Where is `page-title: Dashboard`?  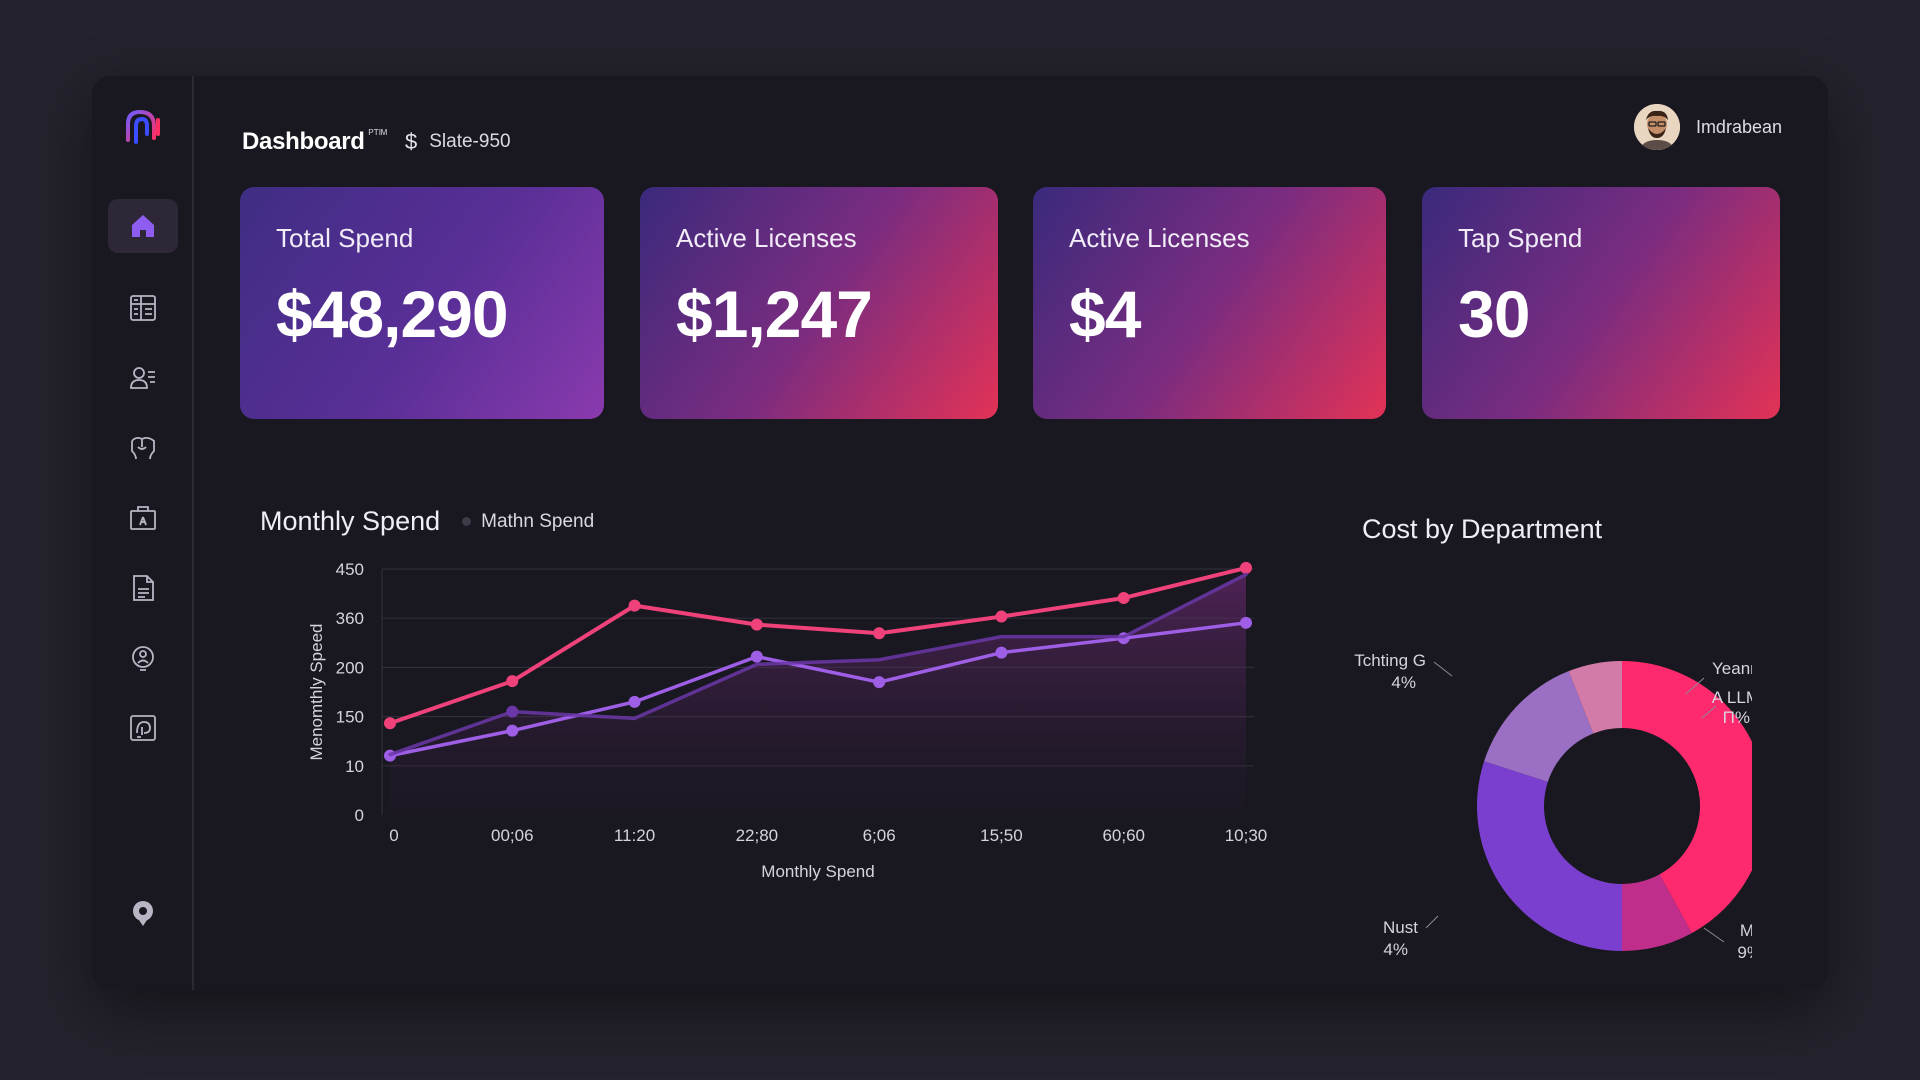 page-title: Dashboard is located at coordinates (303, 141).